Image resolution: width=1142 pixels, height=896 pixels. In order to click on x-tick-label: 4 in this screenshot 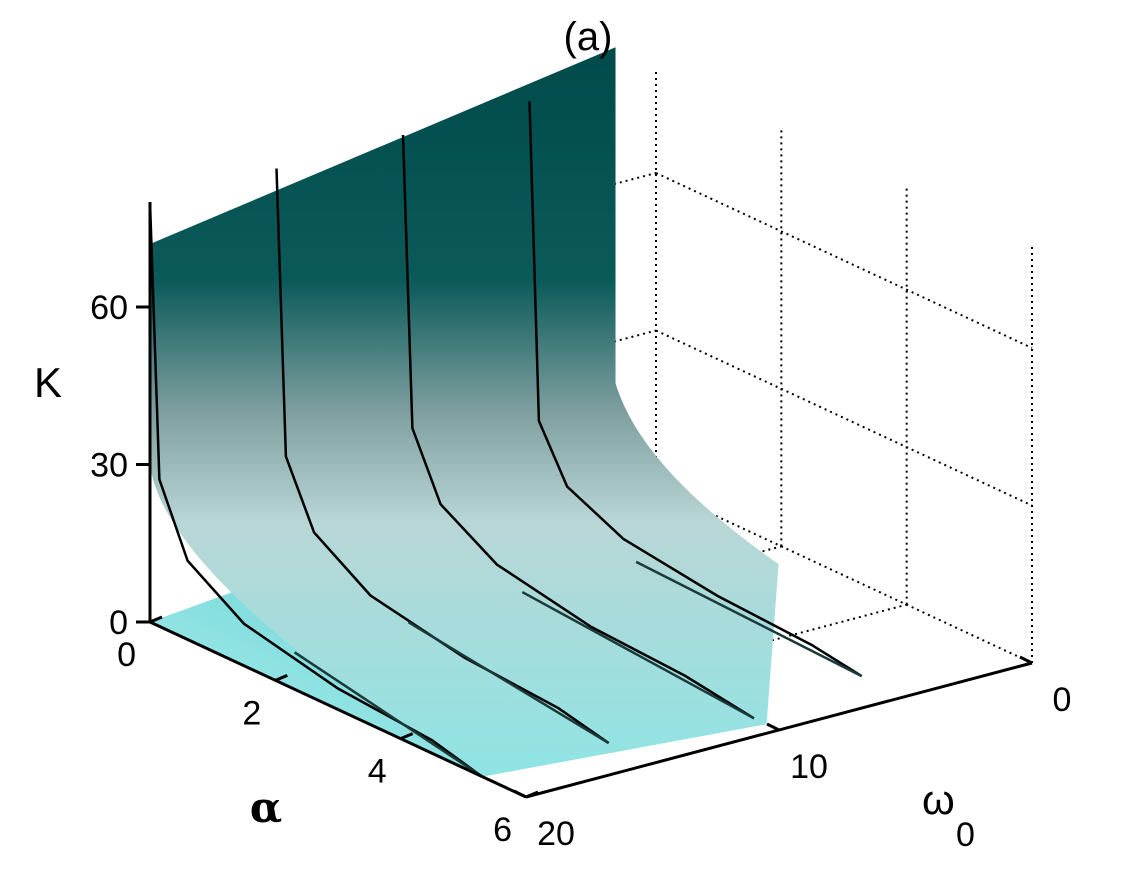, I will do `click(377, 772)`.